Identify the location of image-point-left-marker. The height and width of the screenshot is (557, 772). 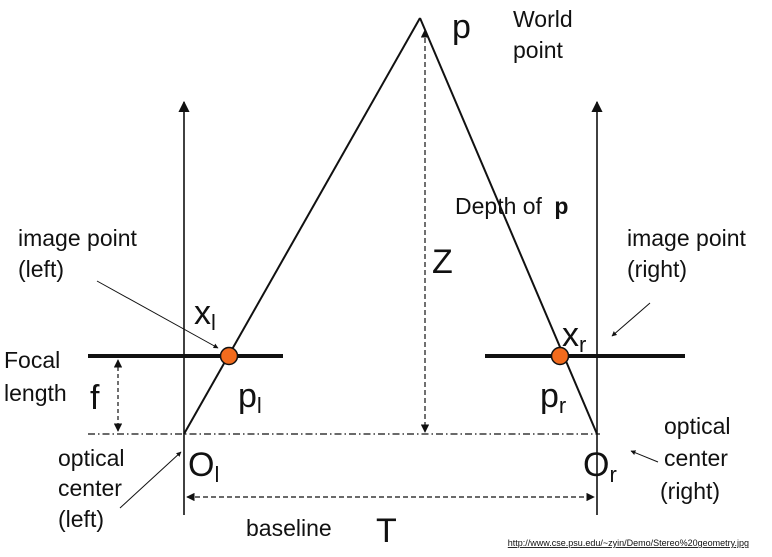
(229, 356).